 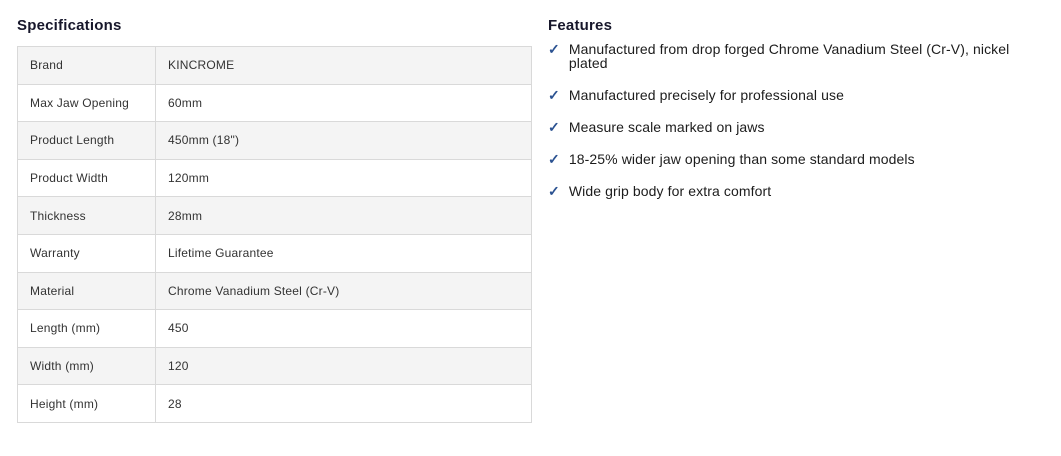 What do you see at coordinates (794, 191) in the screenshot?
I see `feature-item: ✓ Wide grip body for extra comfort` at bounding box center [794, 191].